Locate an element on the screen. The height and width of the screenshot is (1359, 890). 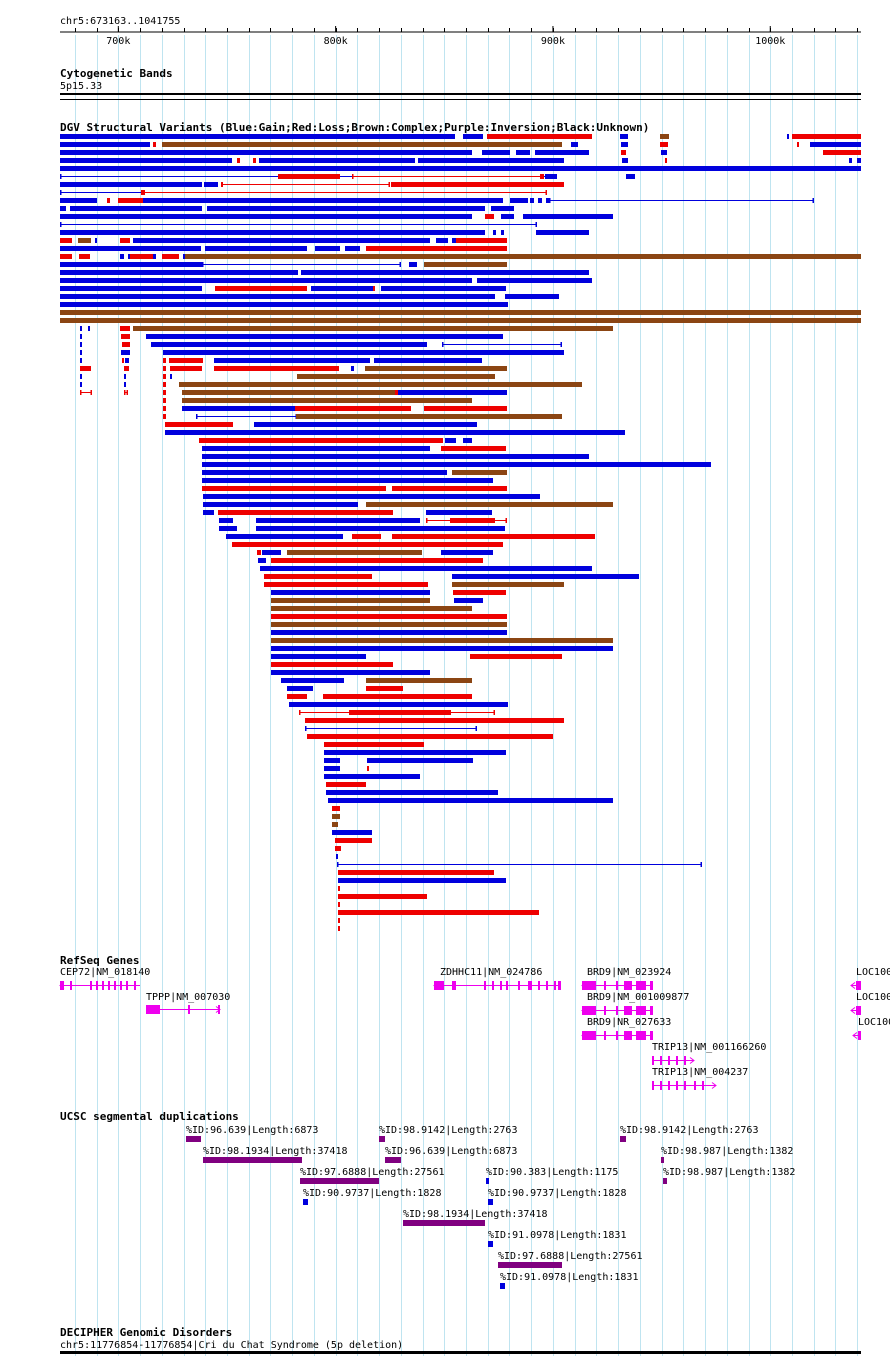
refseq-gene-label: TPPP|NM_007030 is located at coordinates (188, 997).